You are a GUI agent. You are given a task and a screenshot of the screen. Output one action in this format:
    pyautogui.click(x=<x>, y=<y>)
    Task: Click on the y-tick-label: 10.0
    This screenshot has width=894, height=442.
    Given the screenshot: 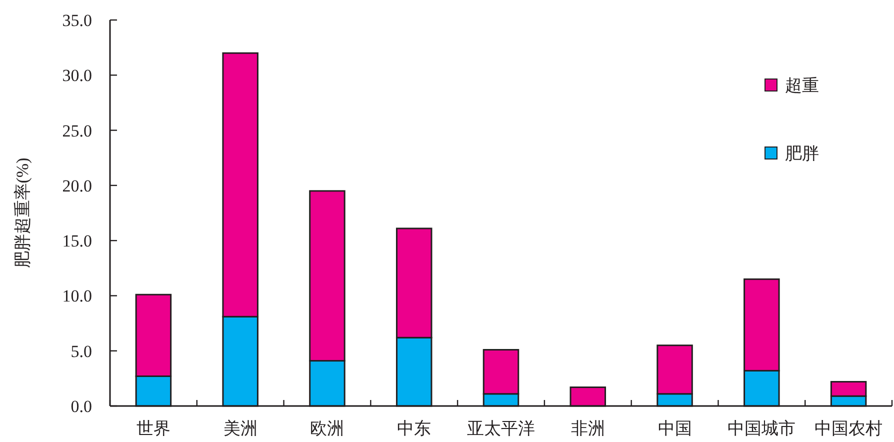 What is the action you would take?
    pyautogui.click(x=77, y=296)
    